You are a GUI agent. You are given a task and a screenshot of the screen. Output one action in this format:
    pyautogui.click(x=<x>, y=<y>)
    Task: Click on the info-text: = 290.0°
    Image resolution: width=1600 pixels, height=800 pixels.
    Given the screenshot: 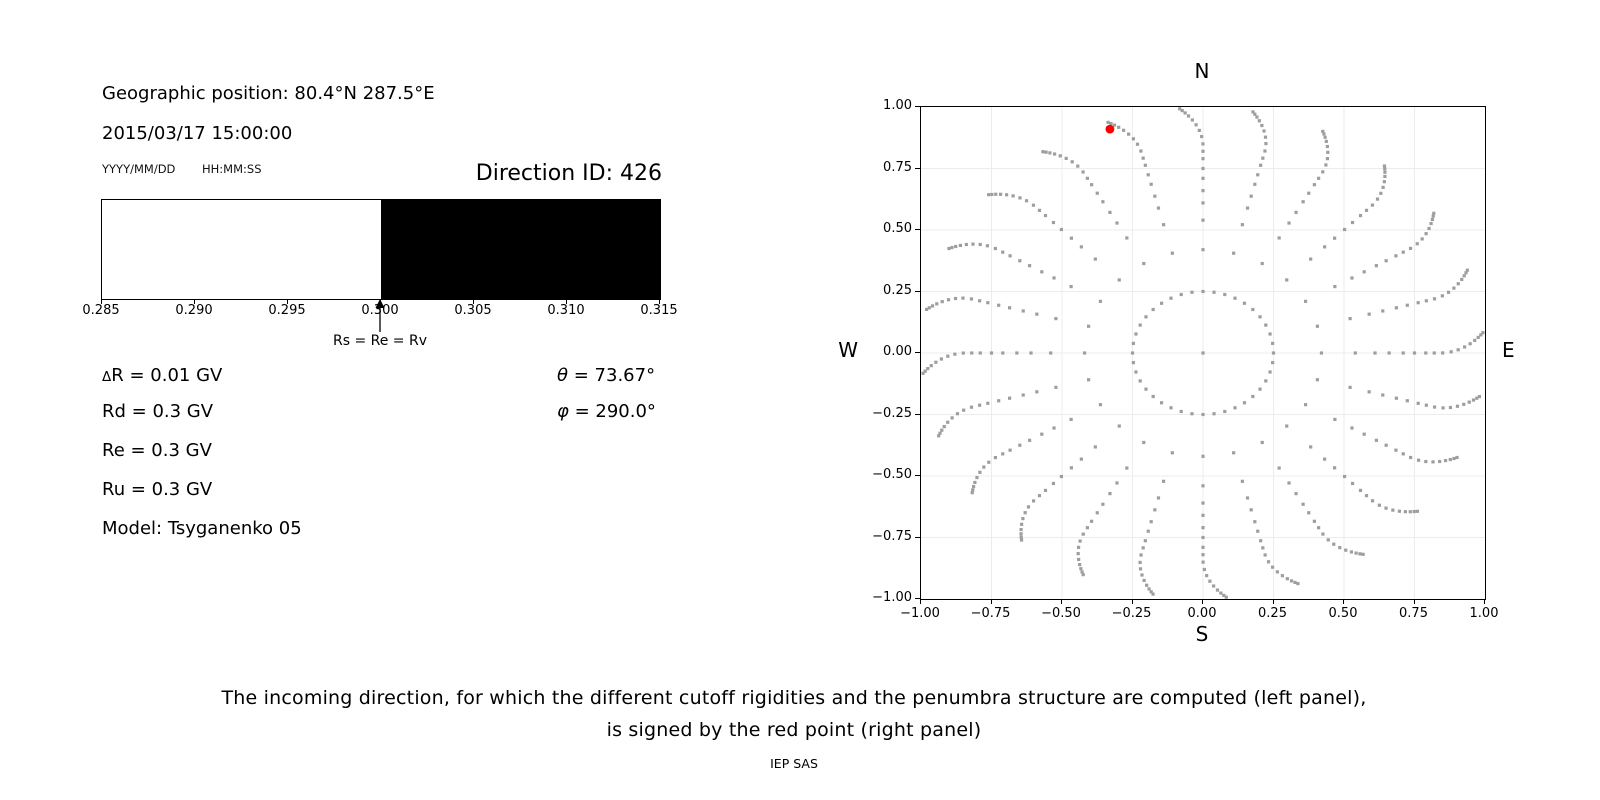 What is the action you would take?
    pyautogui.click(x=612, y=411)
    